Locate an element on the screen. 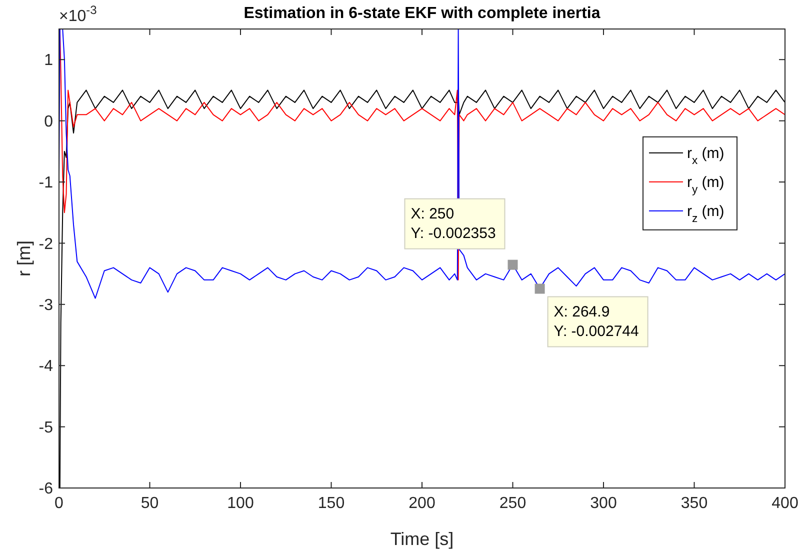  y-tick-label: -3 is located at coordinates (46, 305).